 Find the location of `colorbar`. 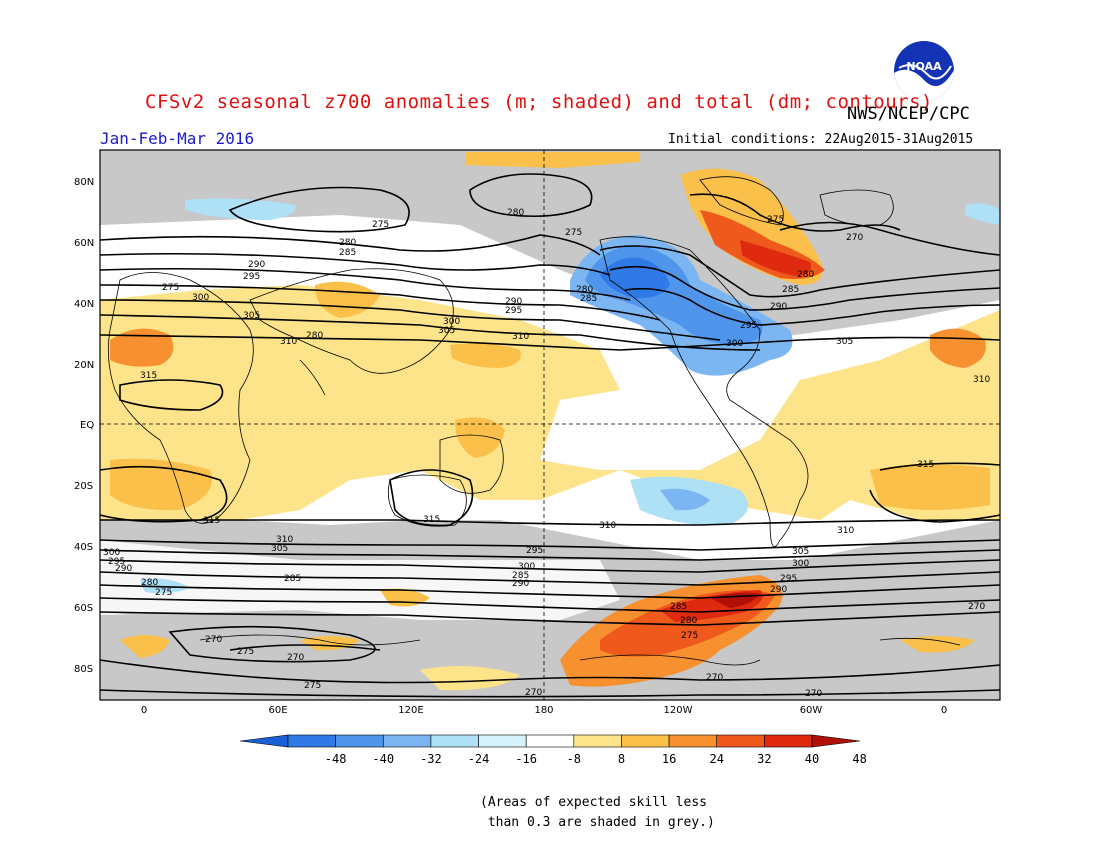

colorbar is located at coordinates (550, 741).